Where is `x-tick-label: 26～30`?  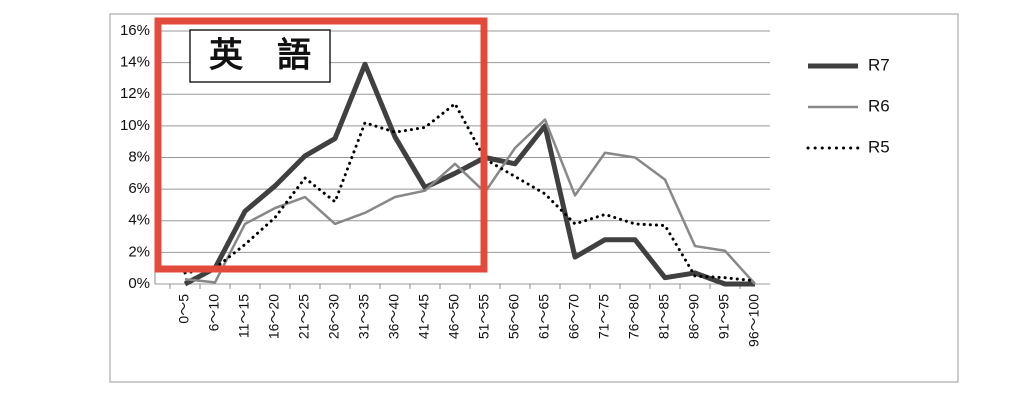 x-tick-label: 26～30 is located at coordinates (334, 316).